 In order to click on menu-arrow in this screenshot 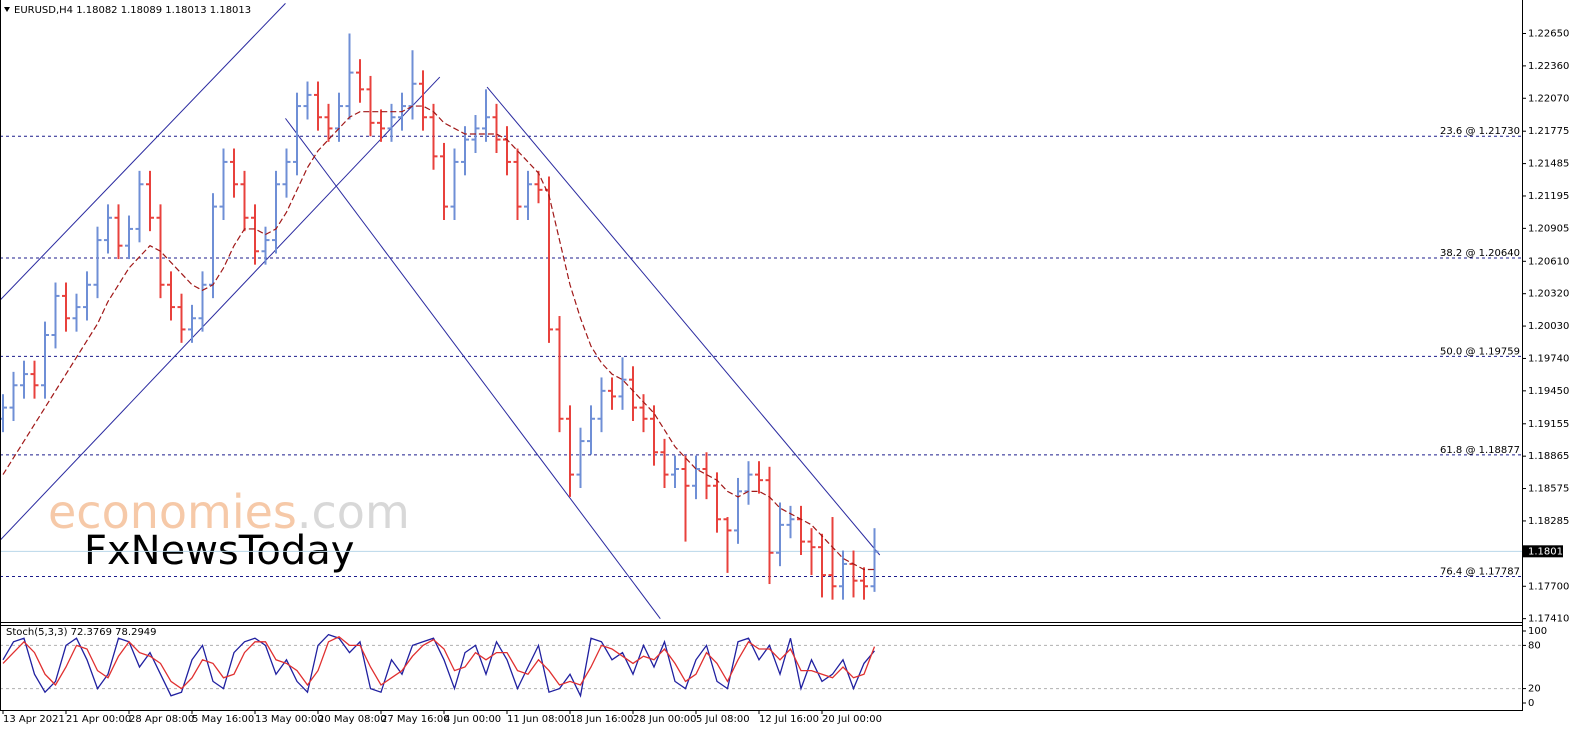, I will do `click(7, 9)`.